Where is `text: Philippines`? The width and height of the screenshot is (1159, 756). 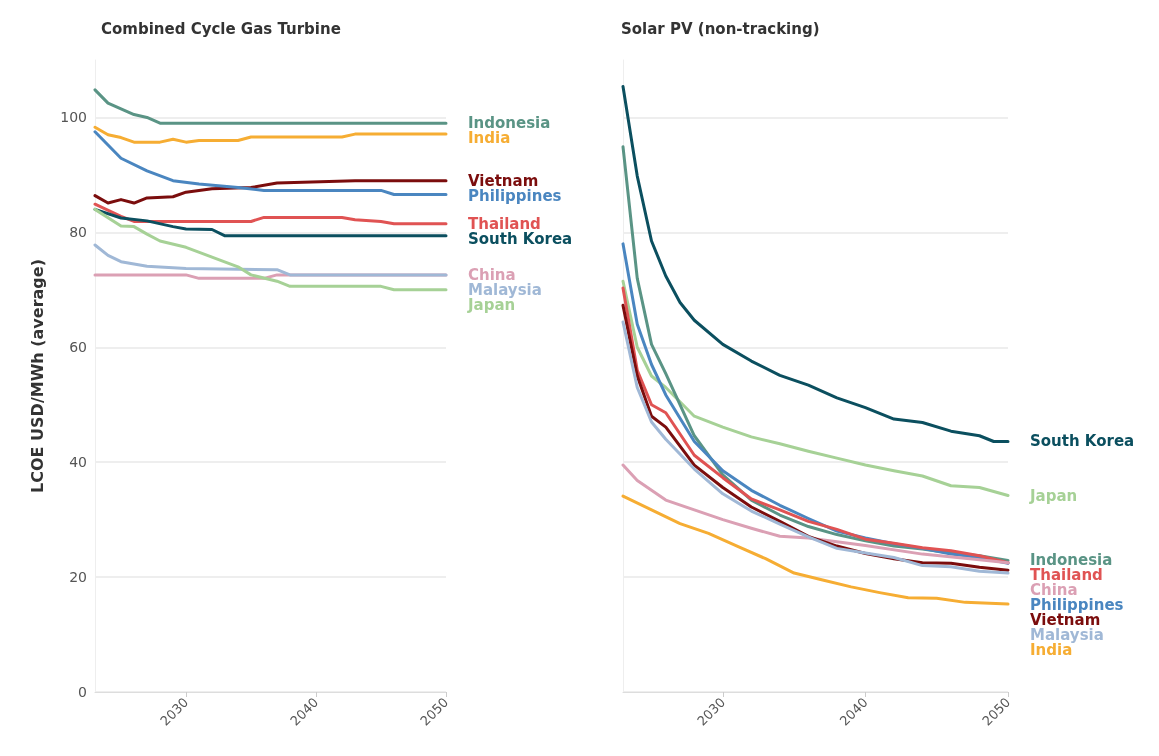
text: Philippines is located at coordinates (1077, 605).